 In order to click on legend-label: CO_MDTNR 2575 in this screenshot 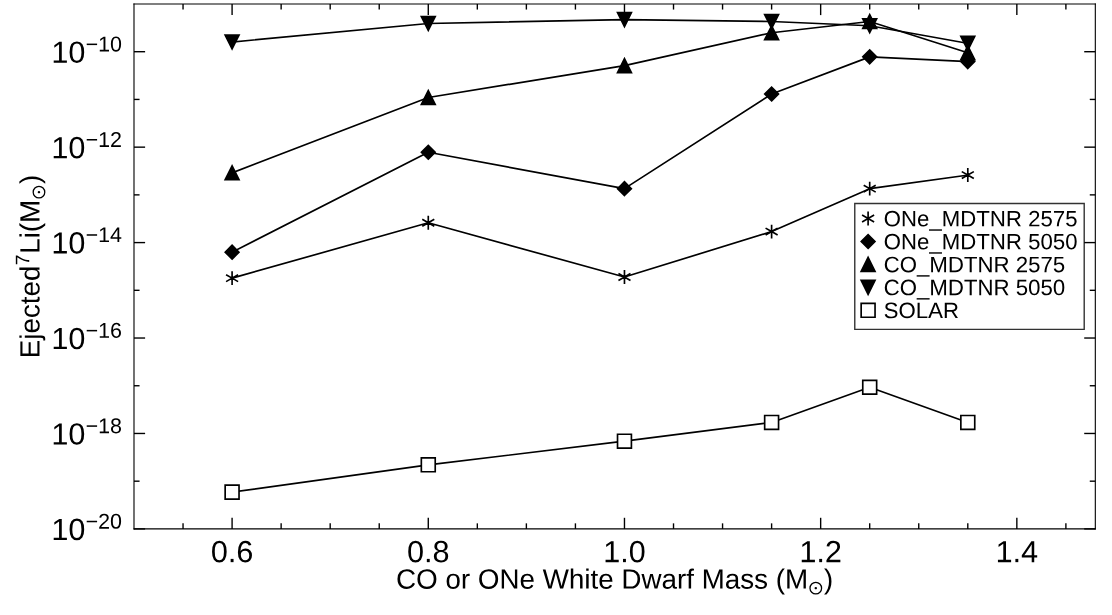, I will do `click(974, 266)`.